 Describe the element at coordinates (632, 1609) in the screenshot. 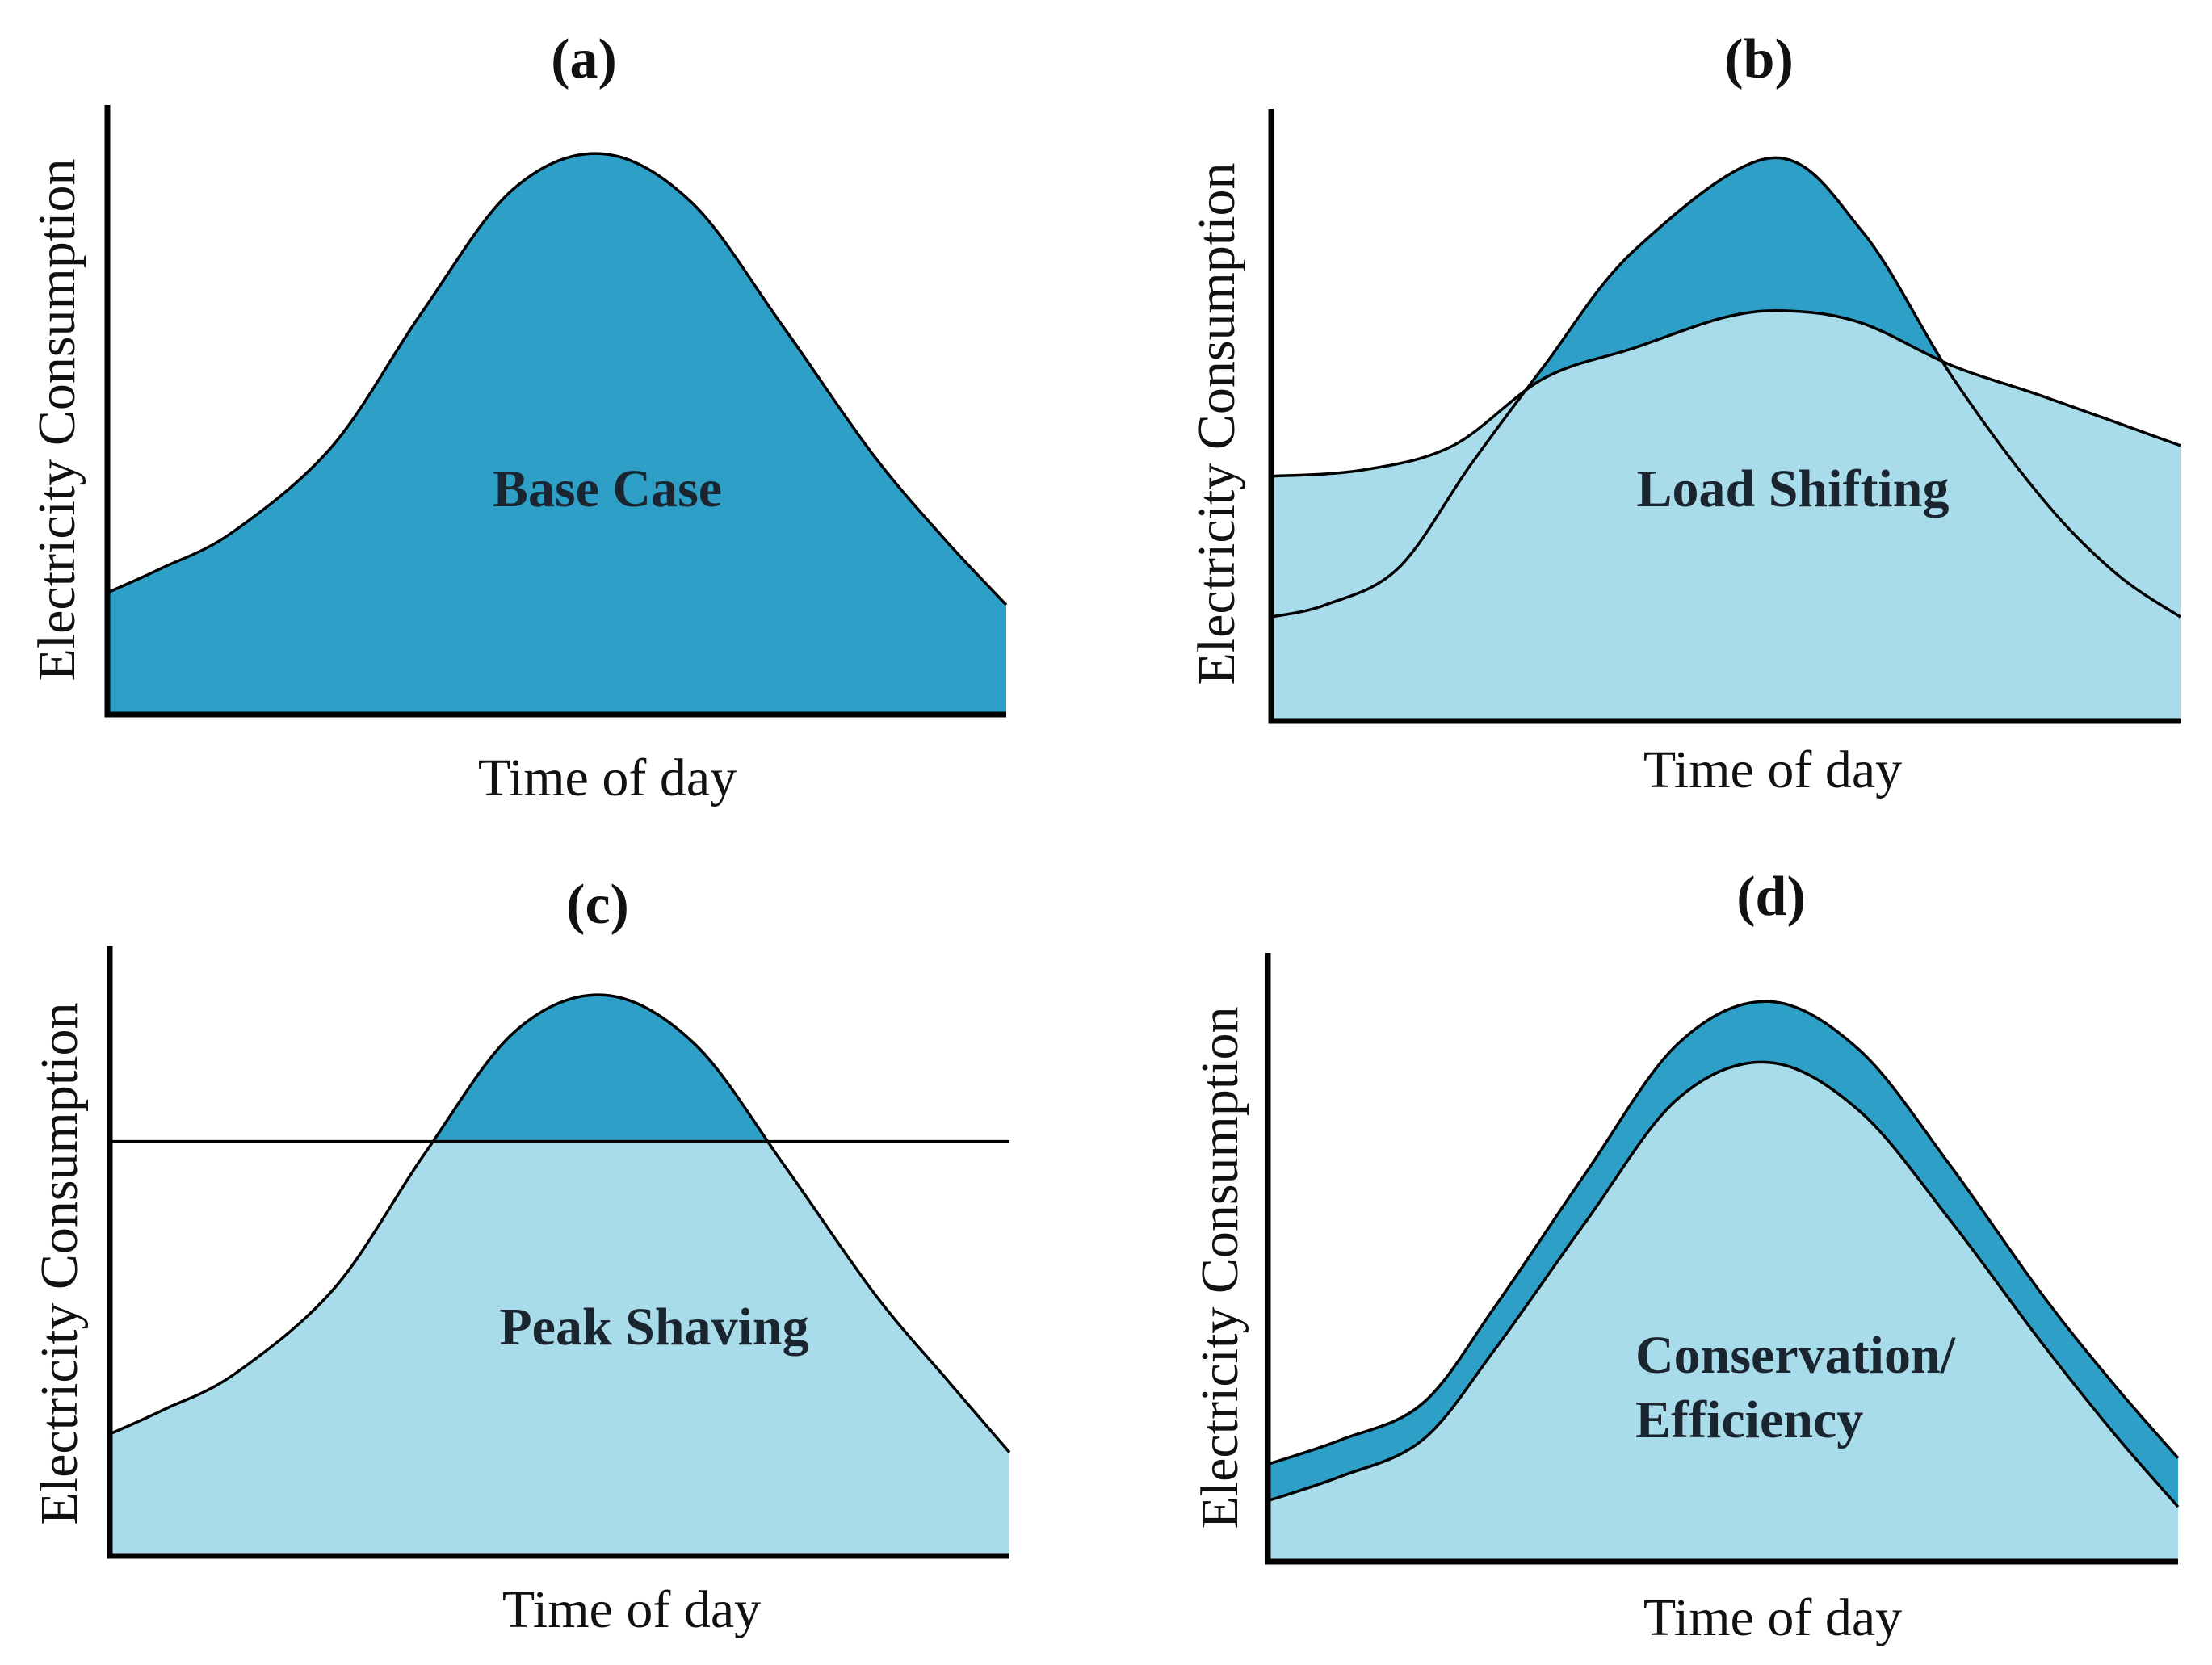

I see `panel-c-x-axis-label: Time of day` at that location.